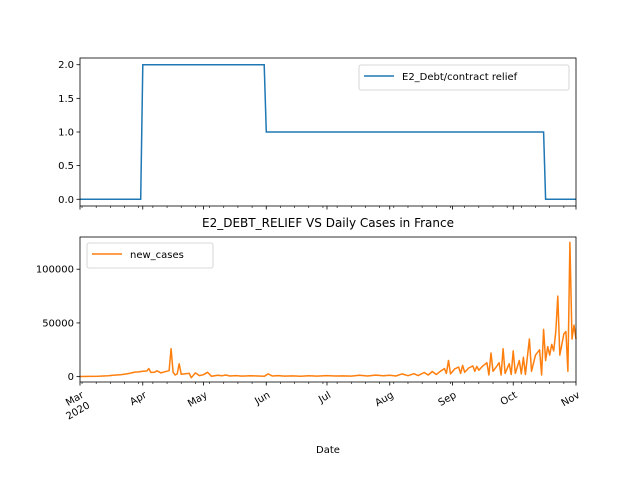 Image resolution: width=640 pixels, height=480 pixels. Describe the element at coordinates (66, 65) in the screenshot. I see `top-y-tick-label: 2.0` at that location.